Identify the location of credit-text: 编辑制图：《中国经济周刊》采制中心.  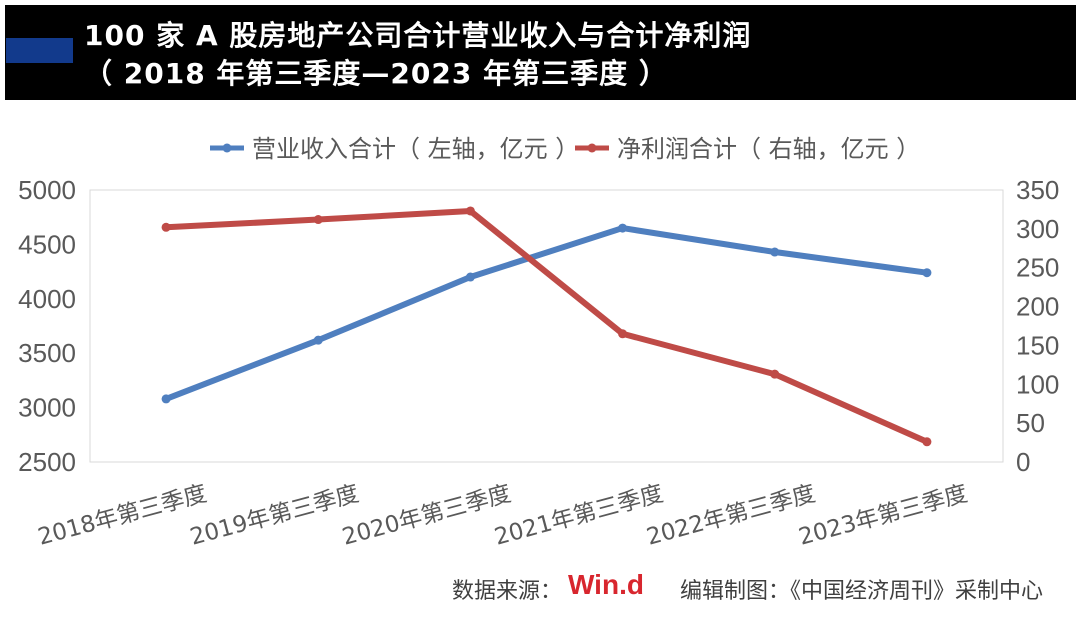
(862, 591).